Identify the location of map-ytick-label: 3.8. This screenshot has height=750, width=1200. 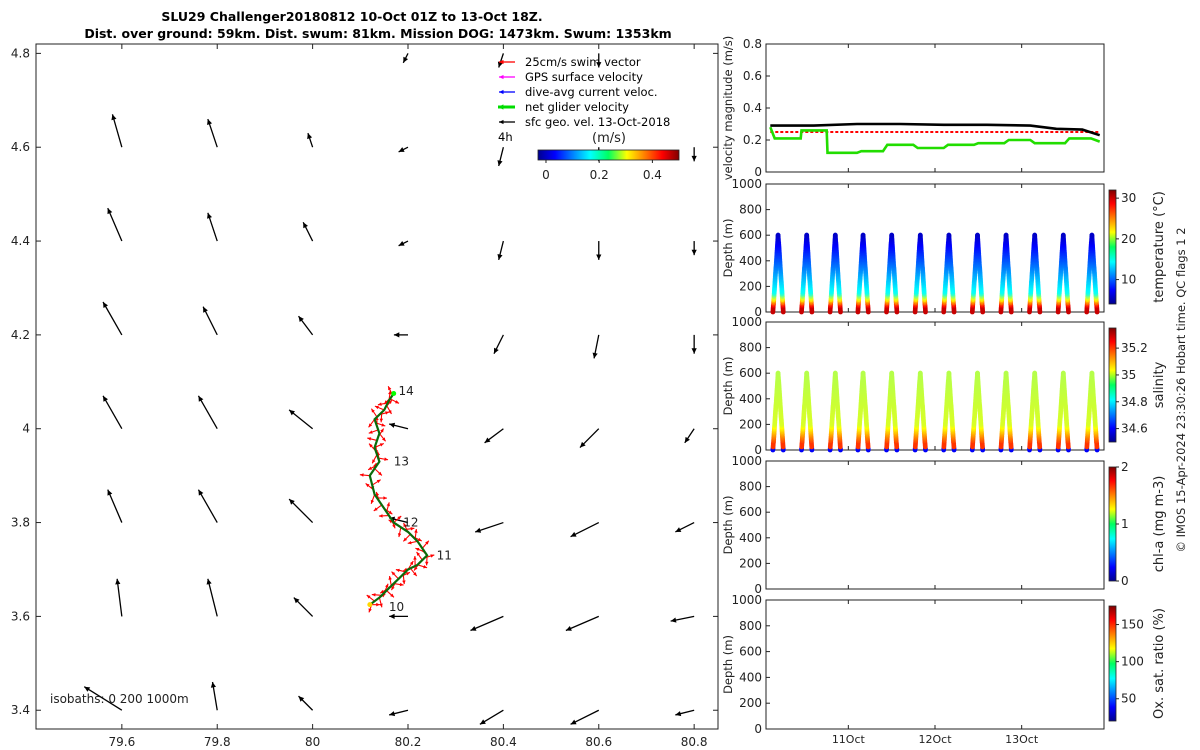
(20, 523).